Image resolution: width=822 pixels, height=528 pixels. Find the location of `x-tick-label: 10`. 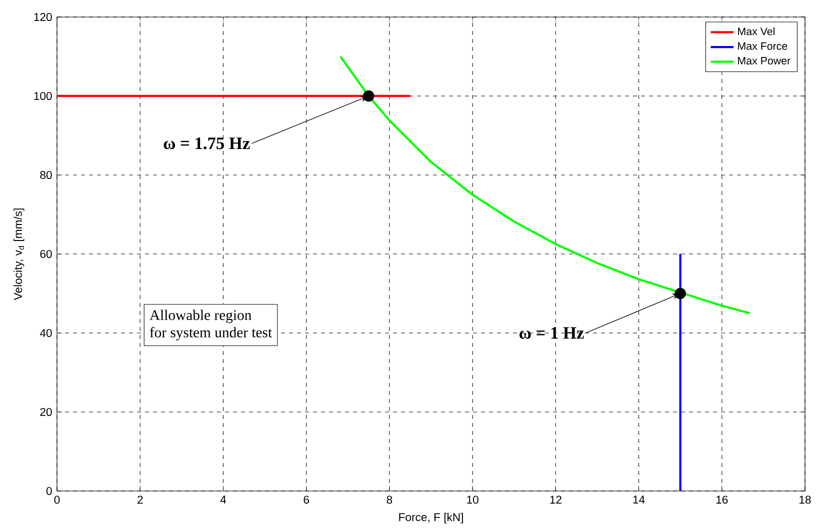

x-tick-label: 10 is located at coordinates (472, 500).